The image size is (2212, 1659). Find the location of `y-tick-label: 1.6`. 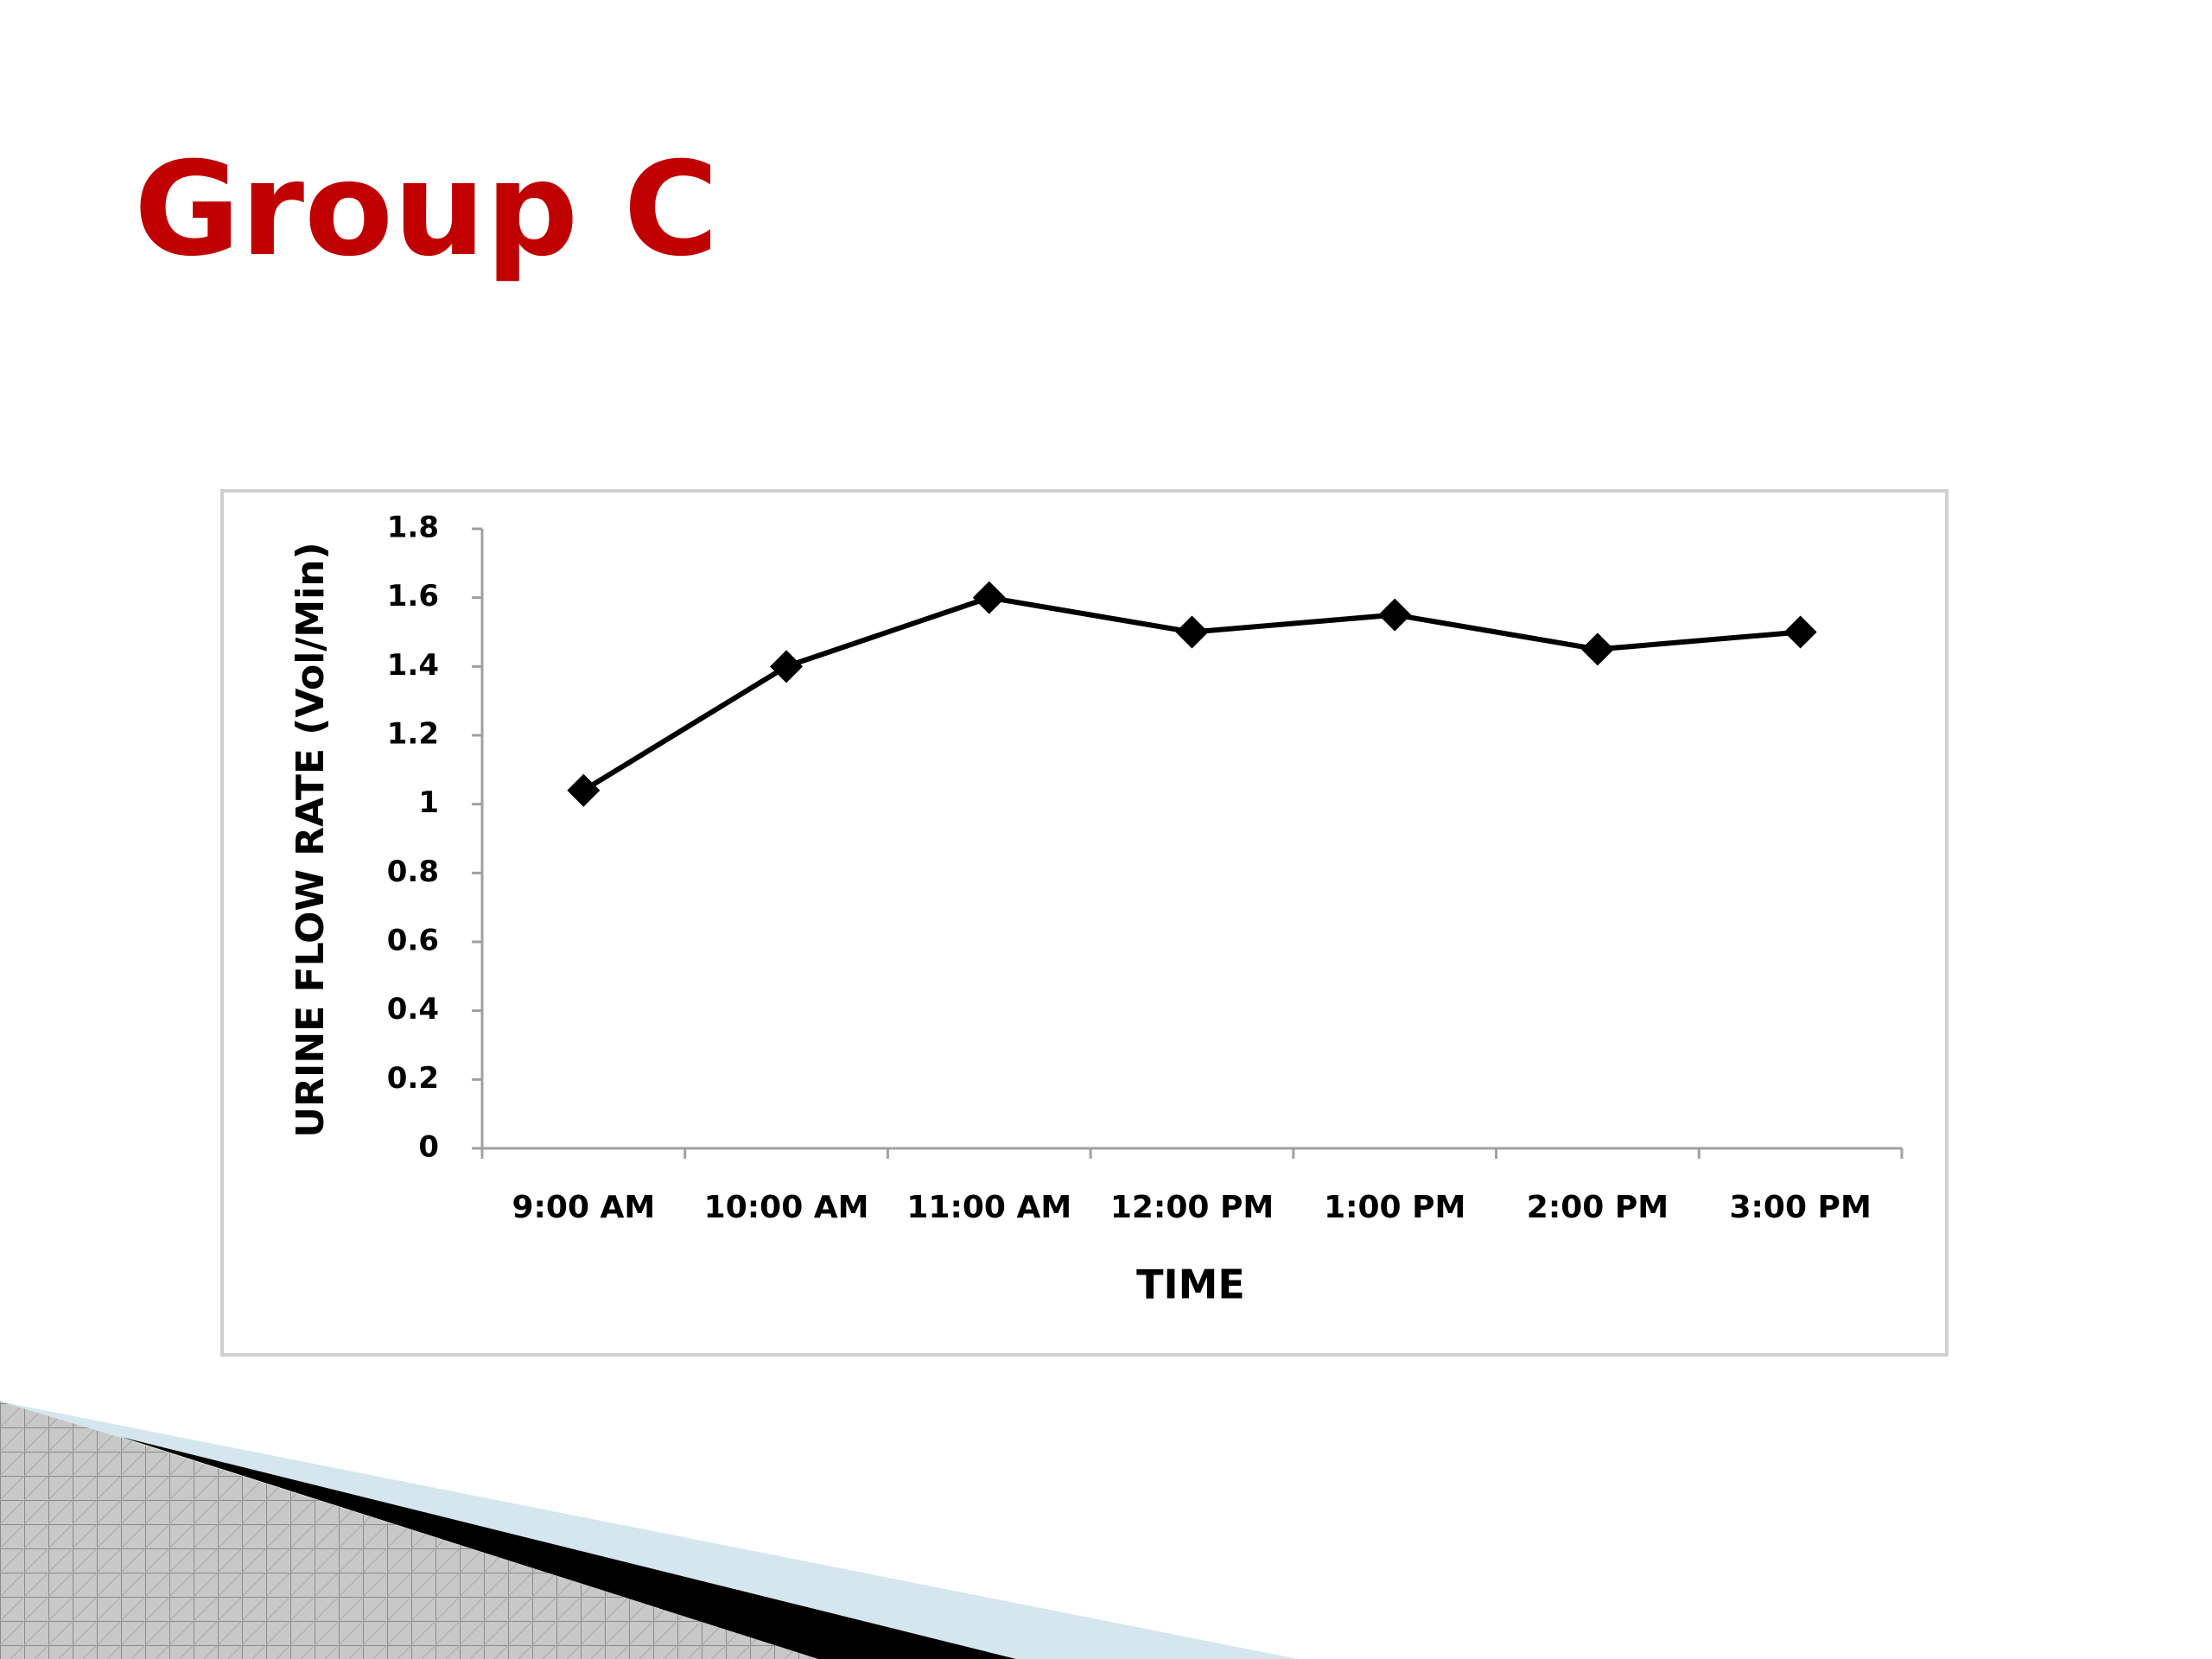

y-tick-label: 1.6 is located at coordinates (413, 596).